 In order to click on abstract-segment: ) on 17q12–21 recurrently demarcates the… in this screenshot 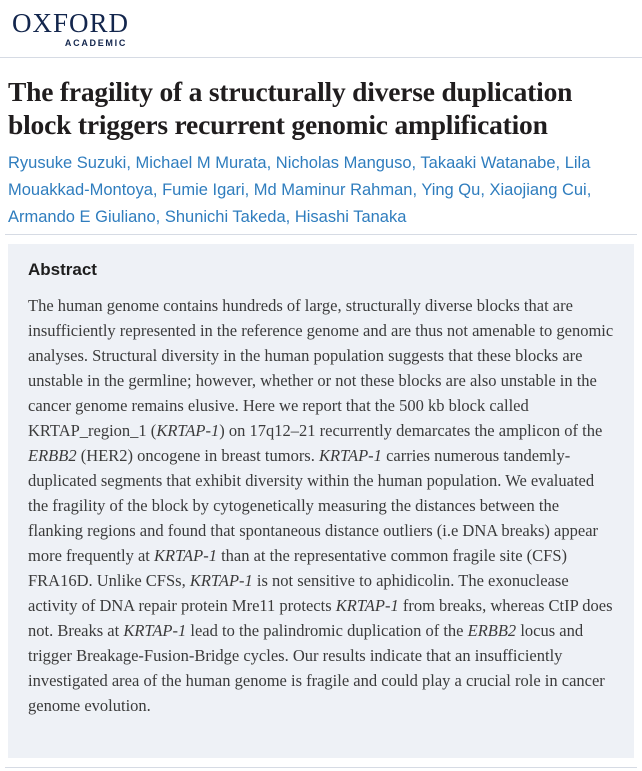, I will do `click(411, 430)`.